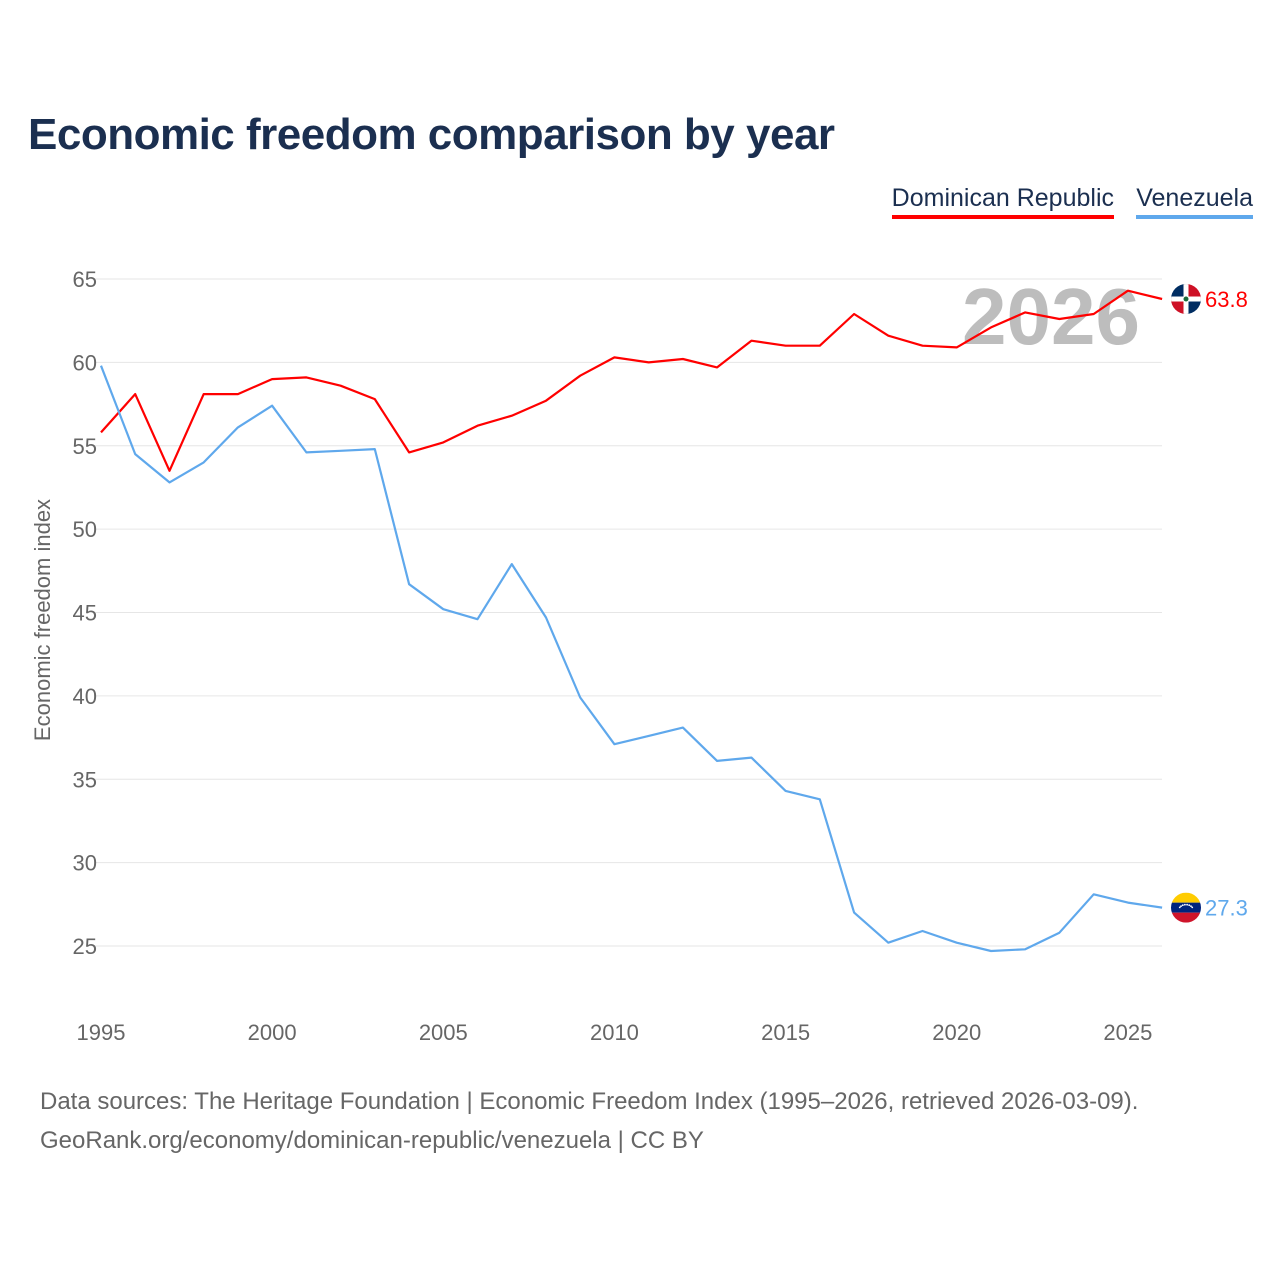 The height and width of the screenshot is (1280, 1280). Describe the element at coordinates (1226, 908) in the screenshot. I see `end-value-label-venezuela: 27.3` at that location.